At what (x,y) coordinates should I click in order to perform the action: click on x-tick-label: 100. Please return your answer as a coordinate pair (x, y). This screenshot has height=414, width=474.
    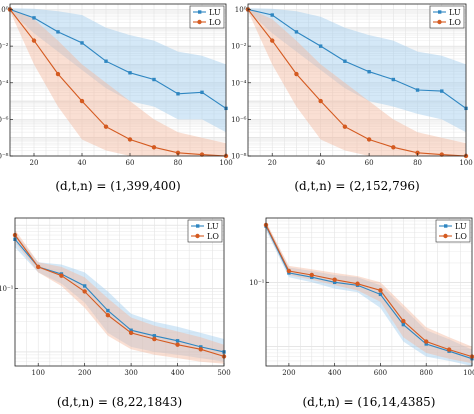
    Looking at the image, I should click on (225, 163).